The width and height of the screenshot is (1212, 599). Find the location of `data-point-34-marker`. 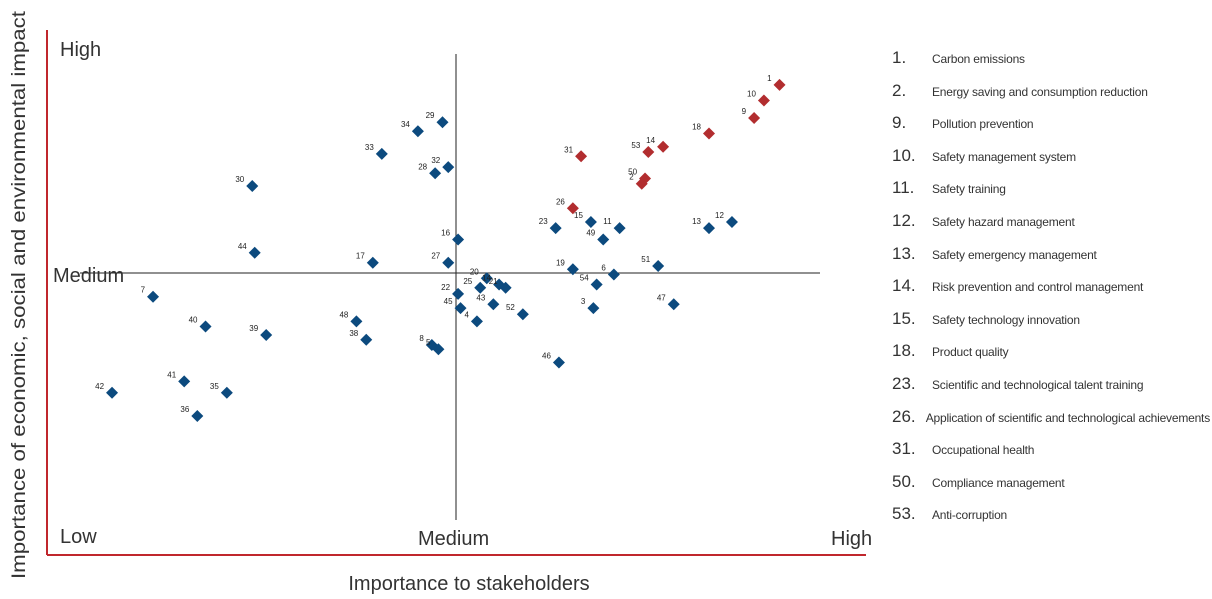

data-point-34-marker is located at coordinates (417, 131).